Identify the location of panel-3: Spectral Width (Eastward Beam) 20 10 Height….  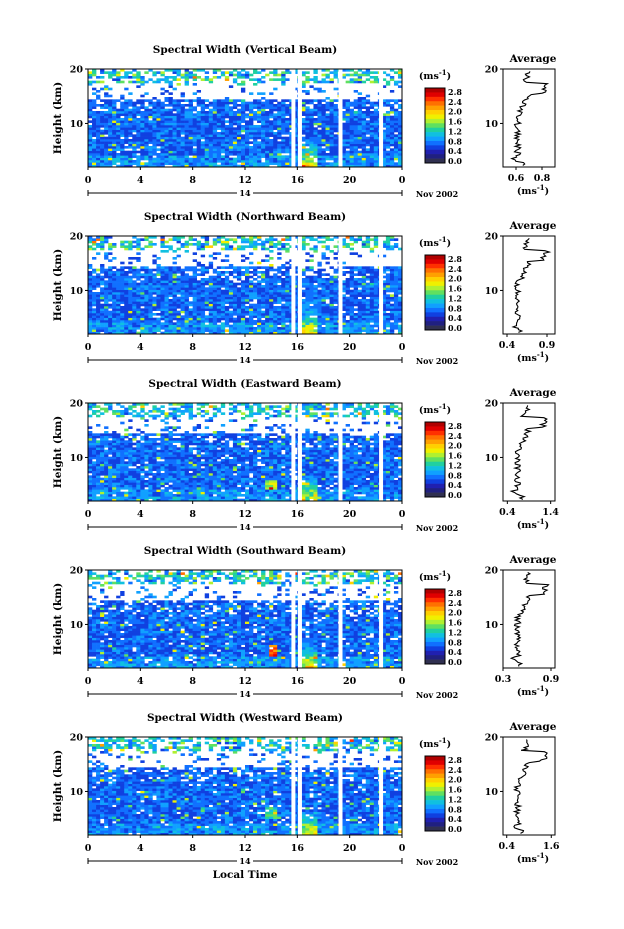
(305, 455).